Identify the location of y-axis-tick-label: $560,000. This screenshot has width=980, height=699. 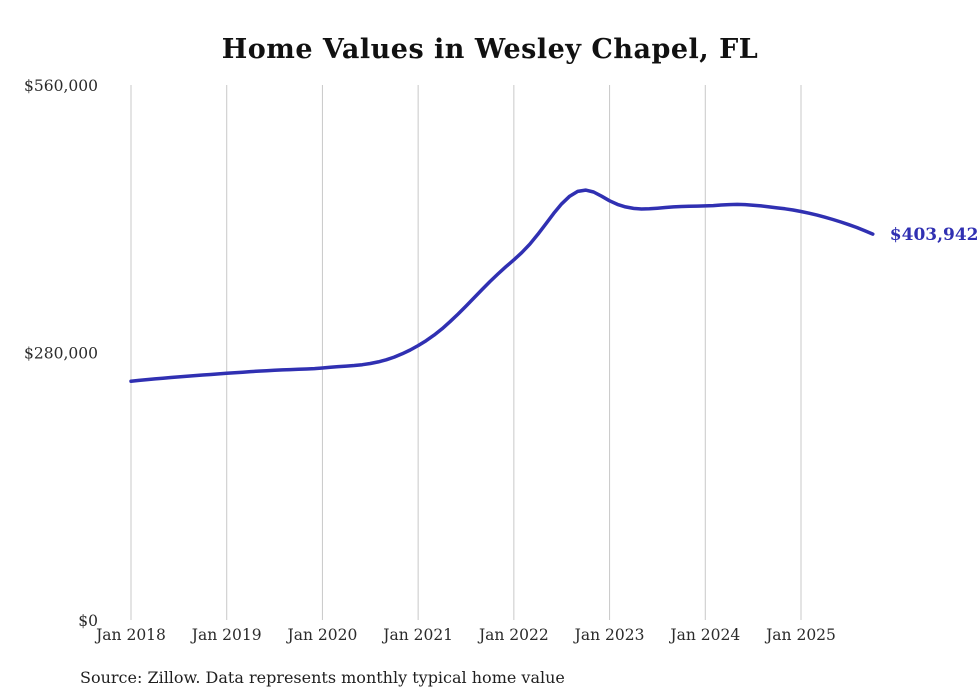
(61, 86).